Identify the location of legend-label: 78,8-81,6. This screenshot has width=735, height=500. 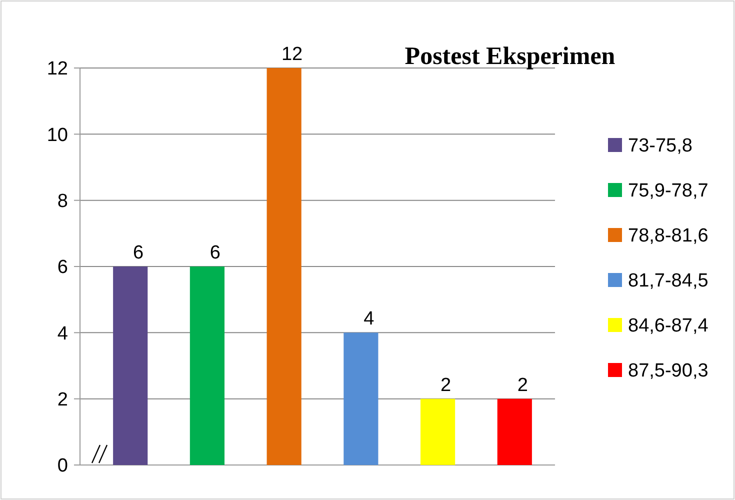
(668, 236).